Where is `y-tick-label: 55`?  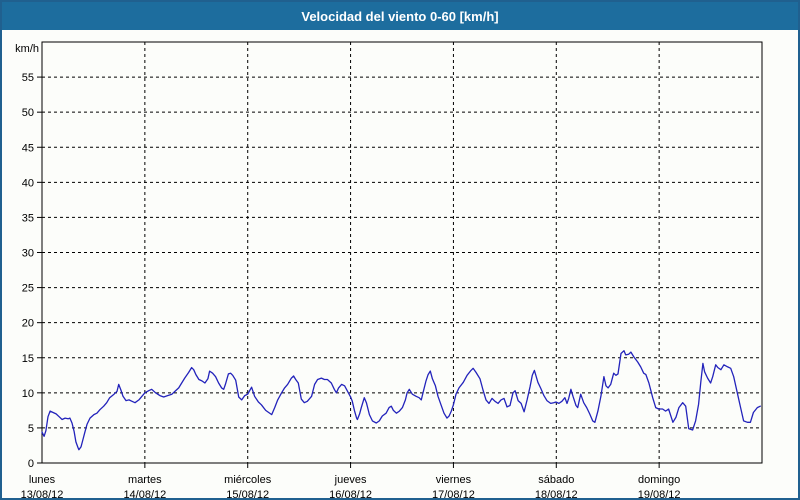
y-tick-label: 55 is located at coordinates (28, 78).